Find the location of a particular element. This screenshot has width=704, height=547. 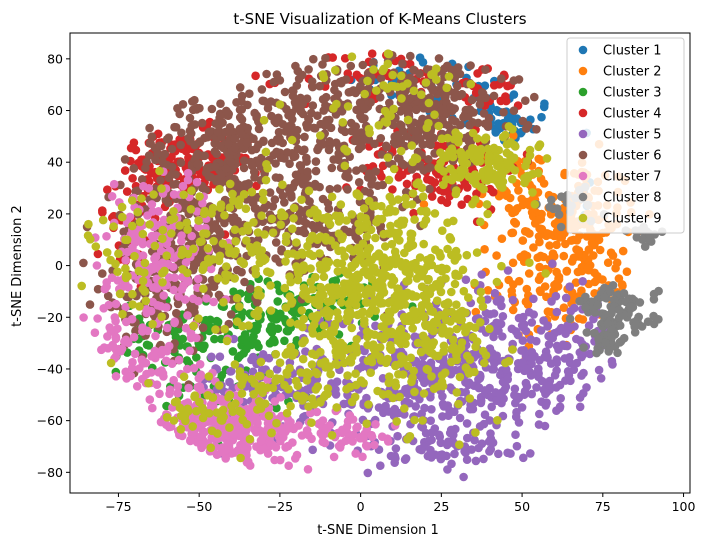

y-tick-label: −80 is located at coordinates (50, 472).